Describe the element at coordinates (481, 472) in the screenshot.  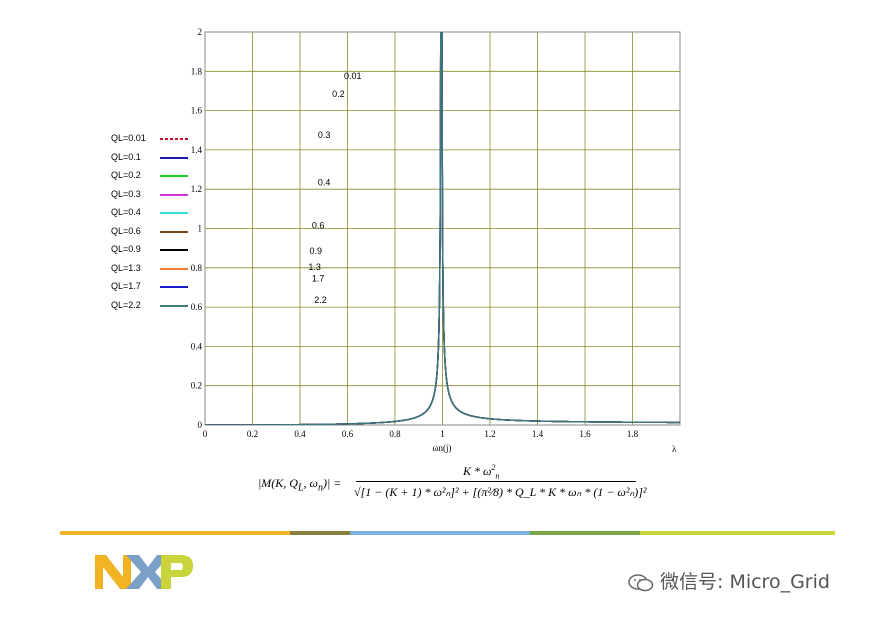
I see `formula-numerator: K * ω2n` at that location.